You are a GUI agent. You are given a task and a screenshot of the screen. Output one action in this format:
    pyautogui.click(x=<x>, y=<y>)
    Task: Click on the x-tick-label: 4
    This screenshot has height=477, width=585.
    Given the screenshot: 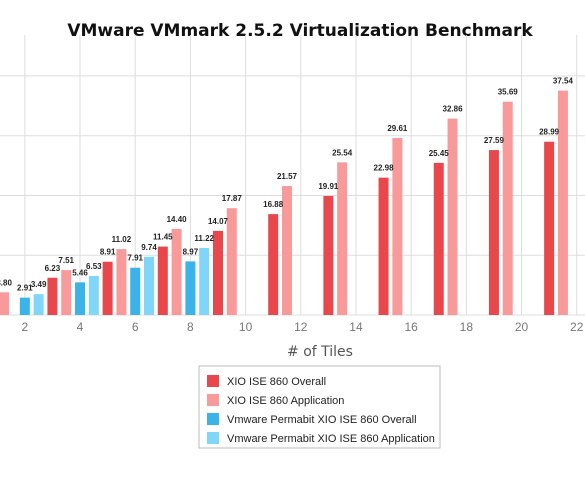 What is the action you would take?
    pyautogui.click(x=80, y=327)
    